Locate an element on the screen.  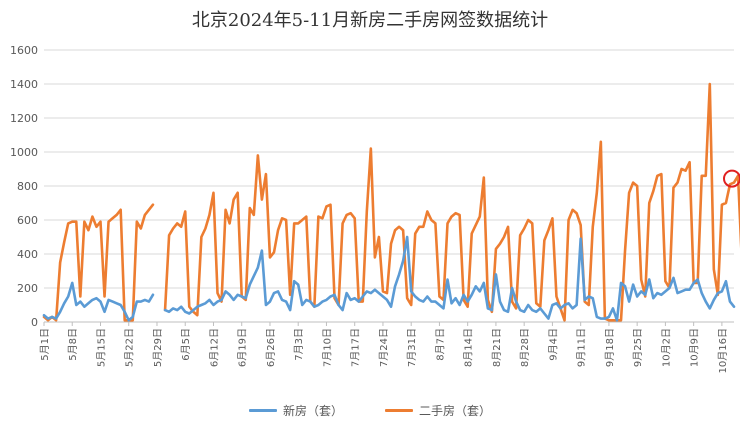
legend-item-new-homes: 新房（套） is located at coordinates (295, 410).